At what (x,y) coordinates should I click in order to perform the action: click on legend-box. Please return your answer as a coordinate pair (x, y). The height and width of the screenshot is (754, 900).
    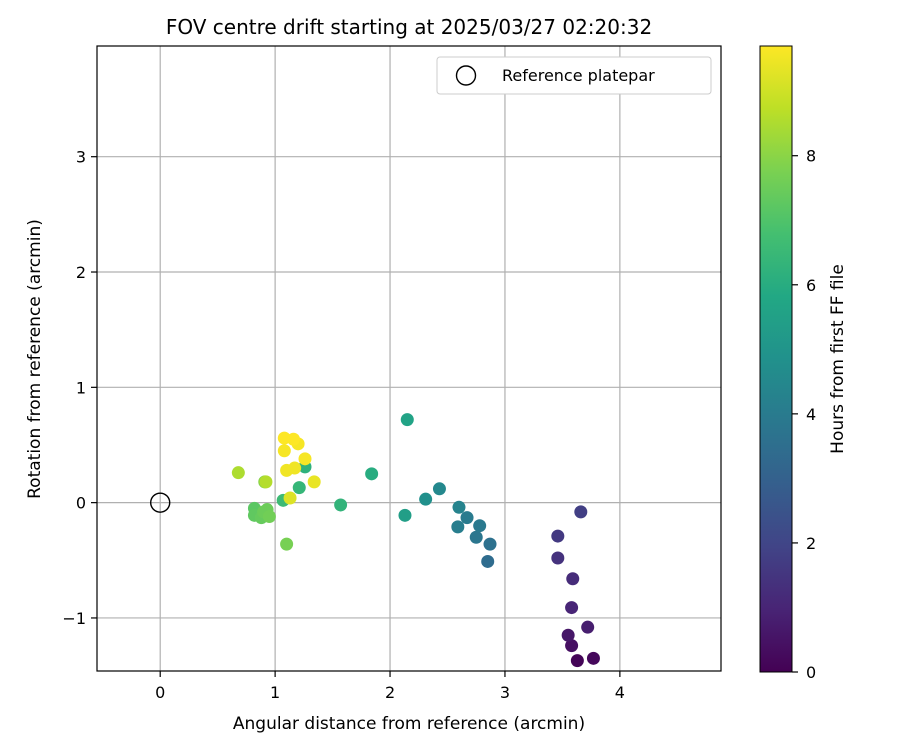
    Looking at the image, I should click on (574, 75).